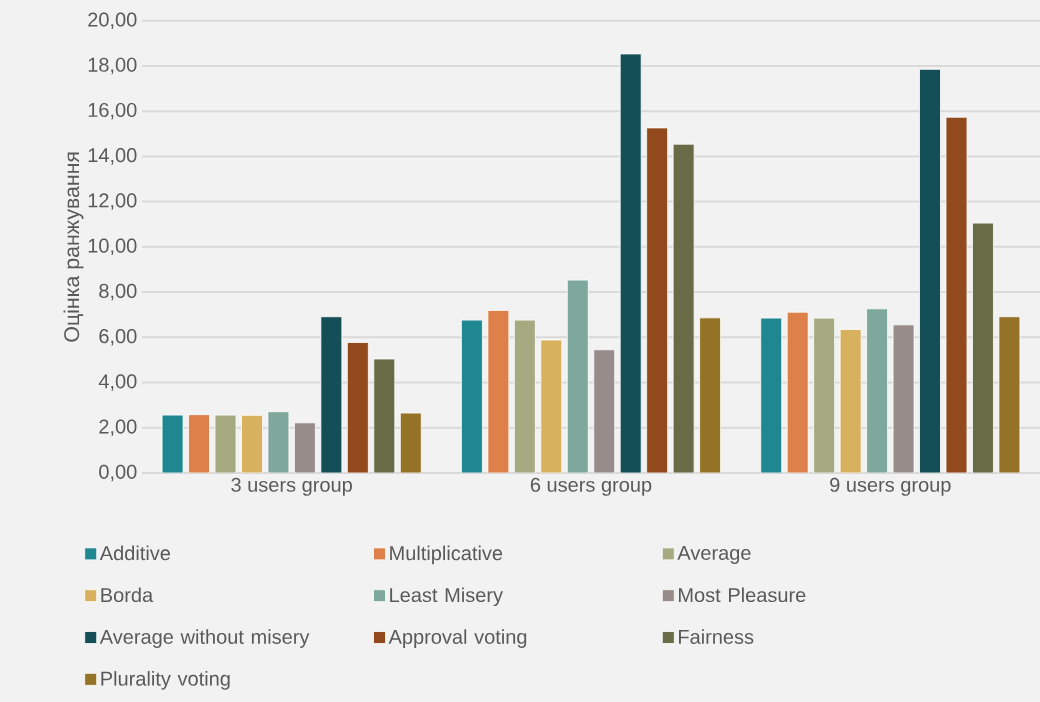  What do you see at coordinates (204, 638) in the screenshot?
I see `legend-label: Average without misery` at bounding box center [204, 638].